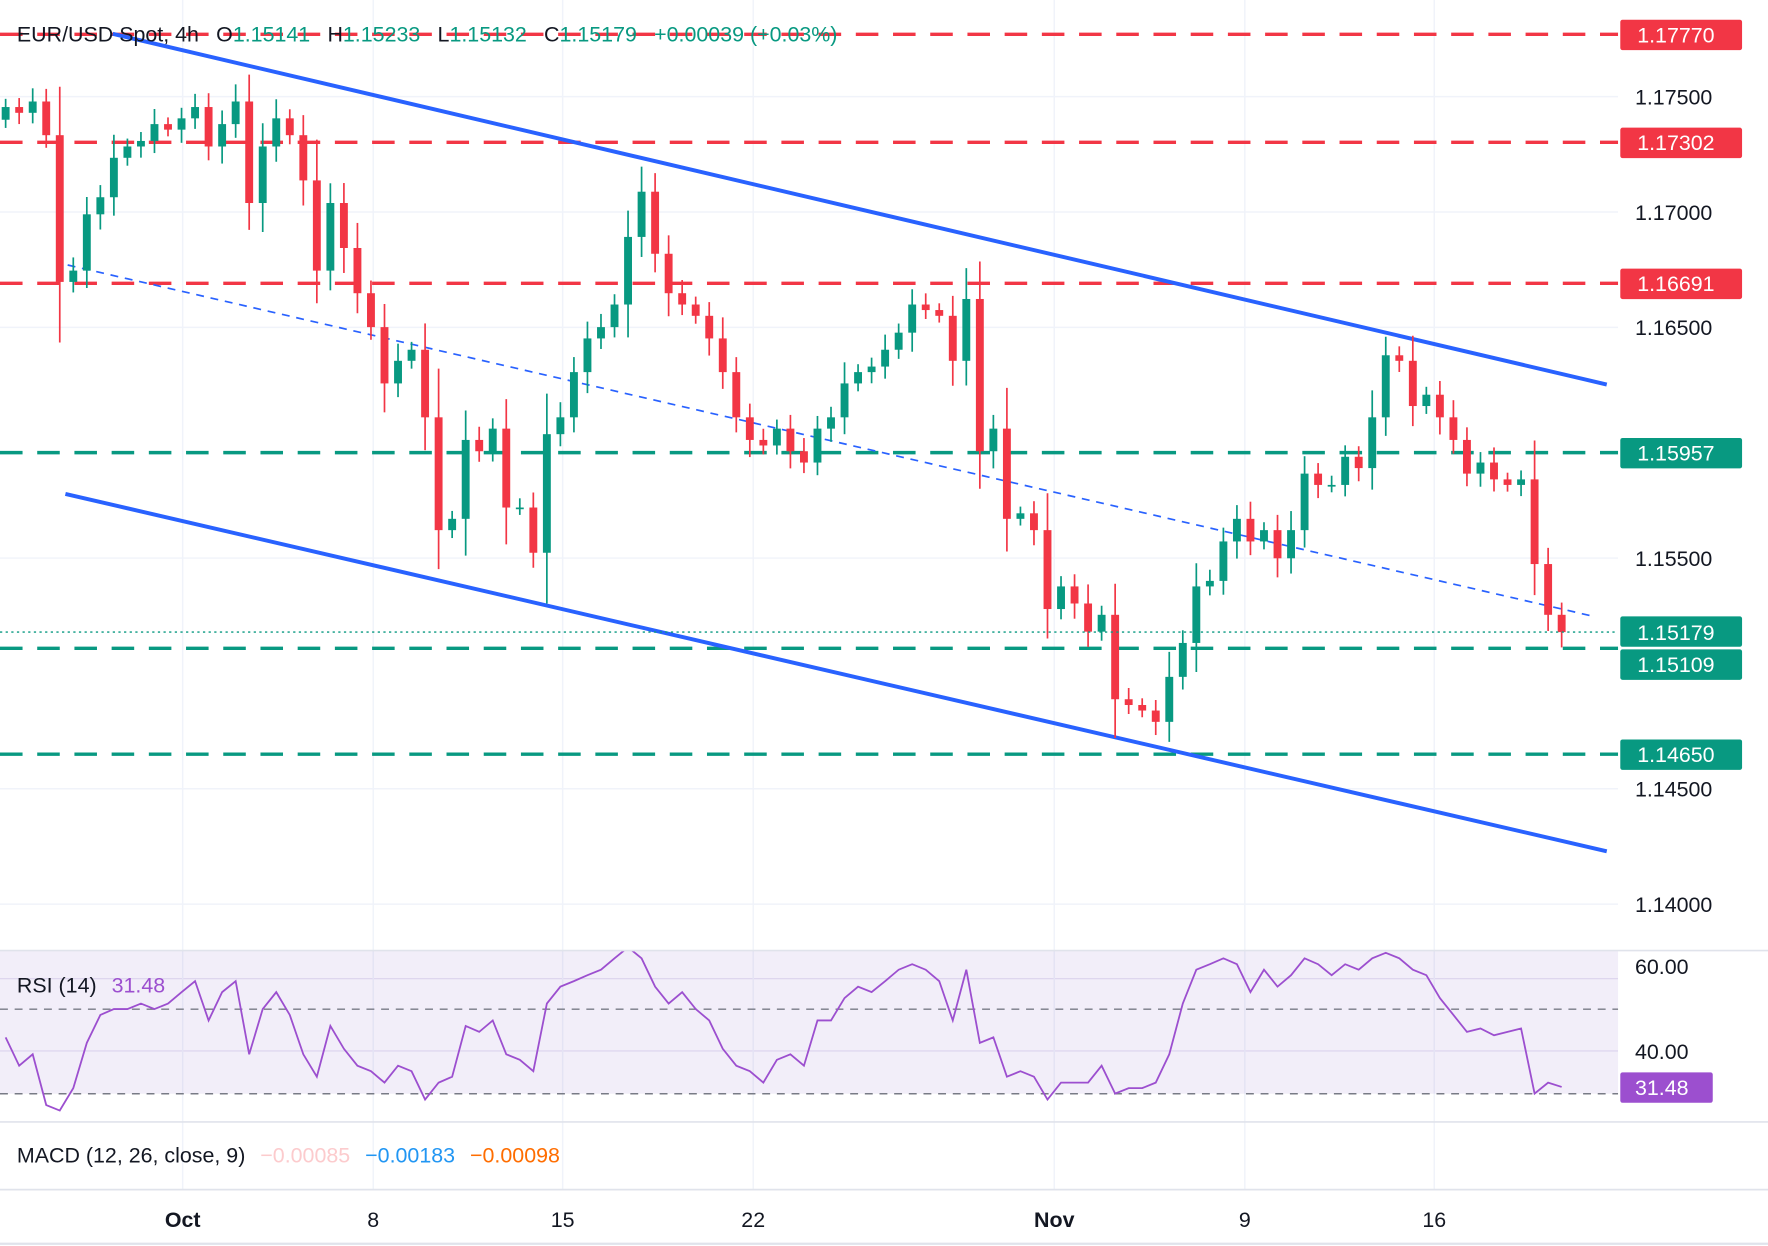 The width and height of the screenshot is (1768, 1246). What do you see at coordinates (131, 1156) in the screenshot?
I see `macd-title: MACD (12, 26, close, 9)` at bounding box center [131, 1156].